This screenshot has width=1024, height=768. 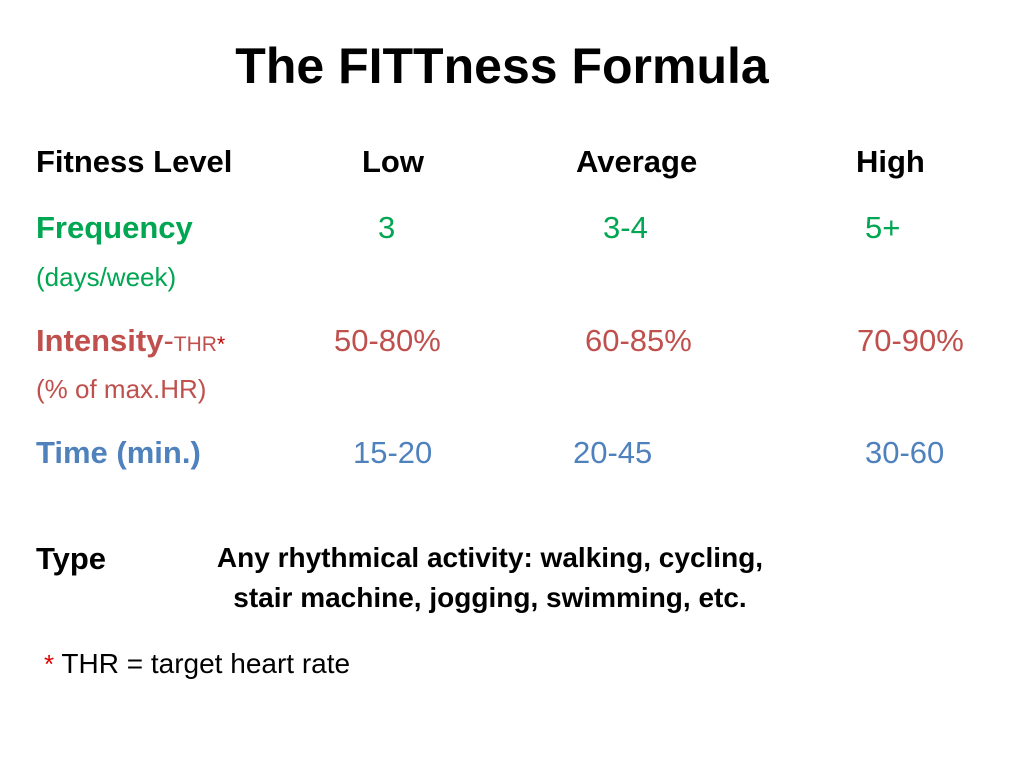 What do you see at coordinates (638, 340) in the screenshot?
I see `intensity-average-value: 60-85%` at bounding box center [638, 340].